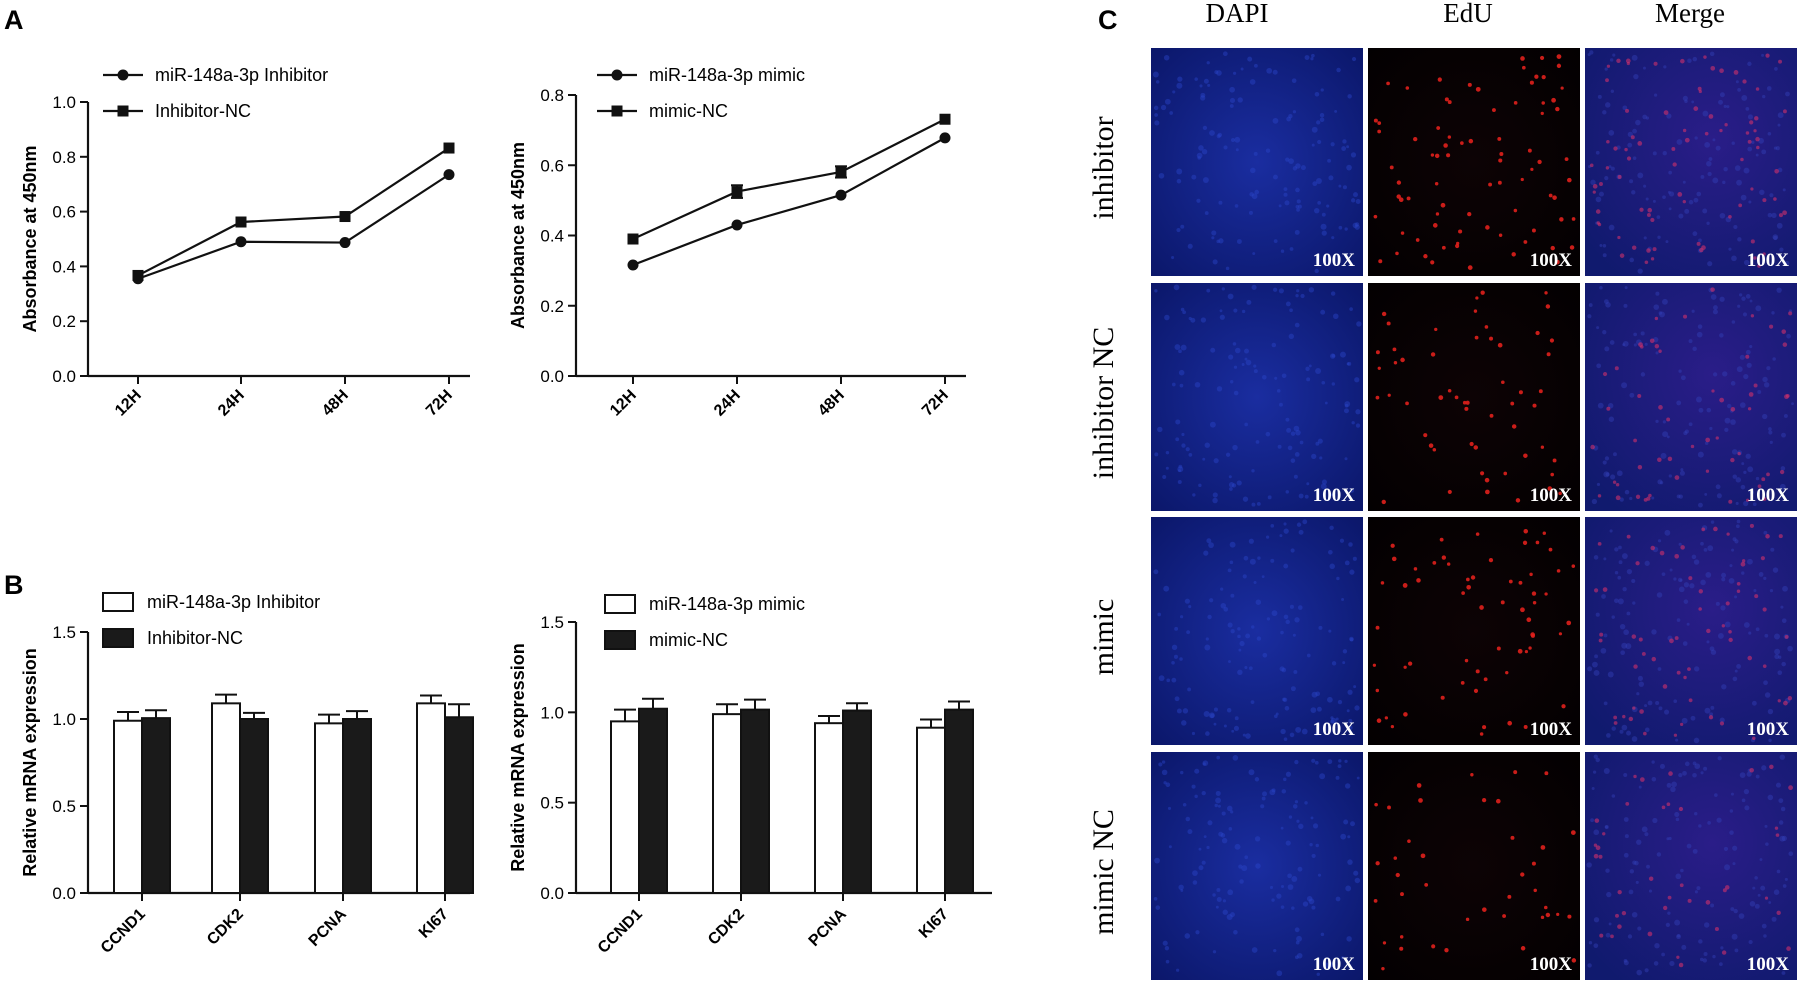 The image size is (1800, 986). I want to click on dapi-image, so click(1257, 631).